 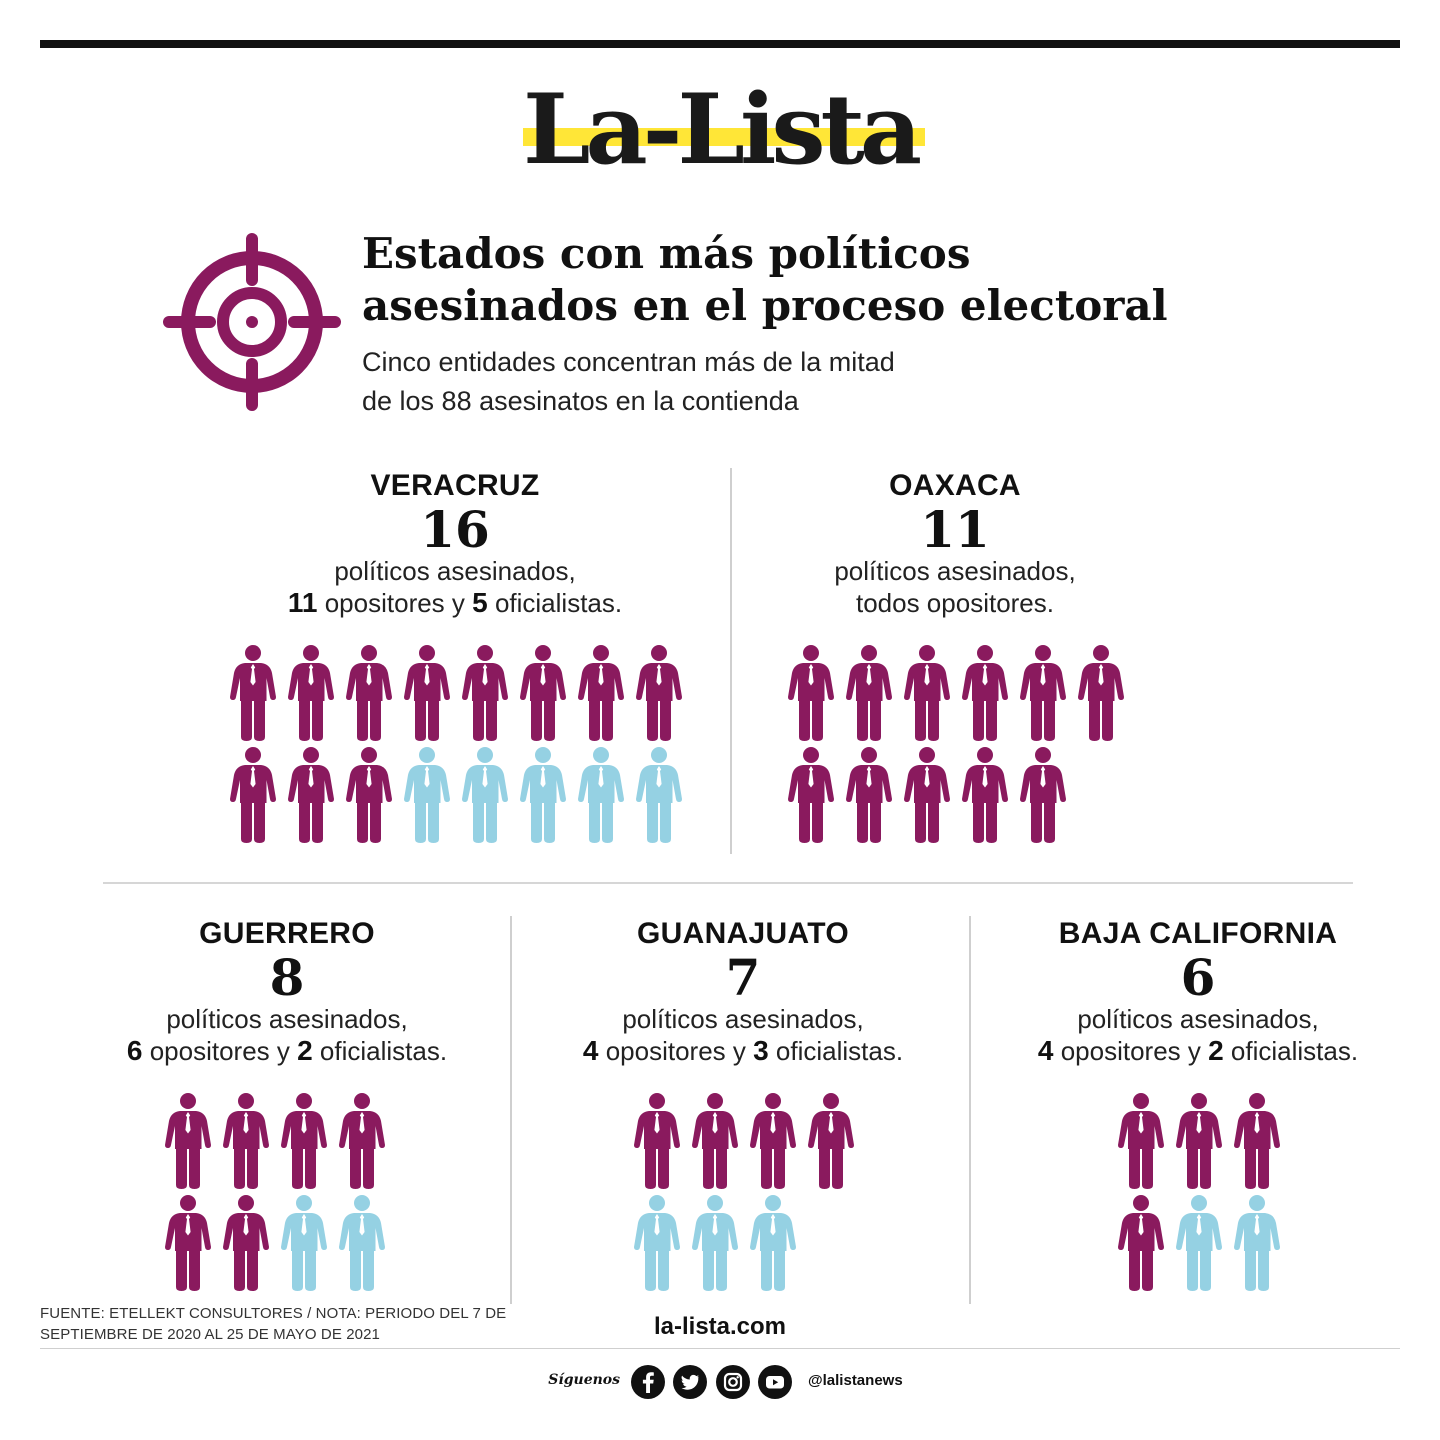 What do you see at coordinates (855, 1380) in the screenshot?
I see `social-handle: @lalistanews` at bounding box center [855, 1380].